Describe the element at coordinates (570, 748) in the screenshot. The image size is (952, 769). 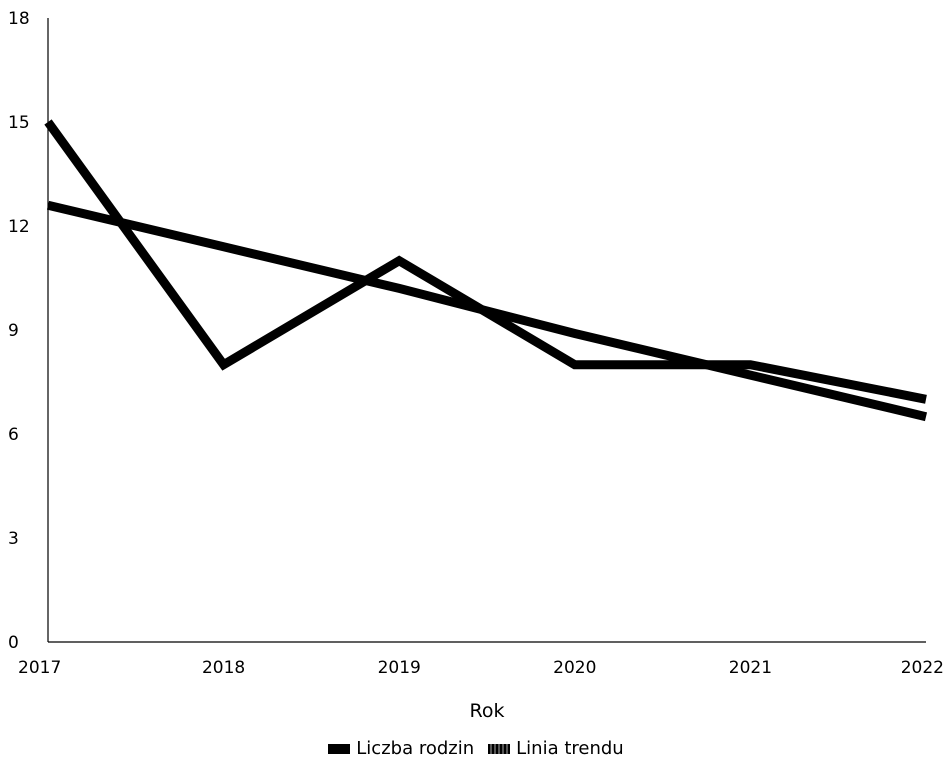
I see `legend-label-series-2: Linia trendu` at that location.